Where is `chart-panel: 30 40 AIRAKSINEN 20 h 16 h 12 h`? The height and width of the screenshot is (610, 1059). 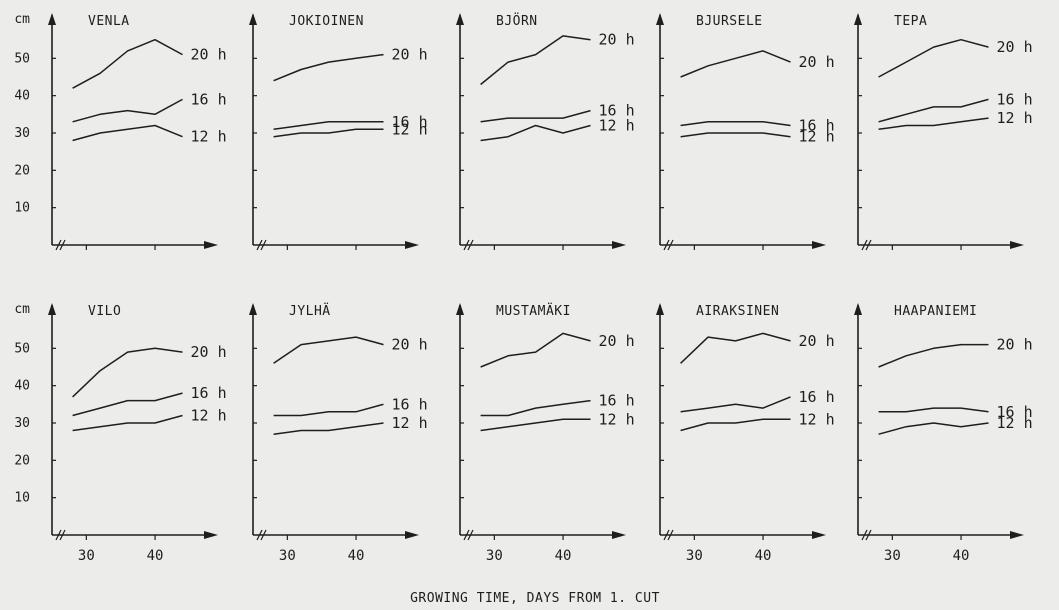
chart-panel: 30 40 AIRAKSINEN 20 h 16 h 12 h is located at coordinates (745, 433).